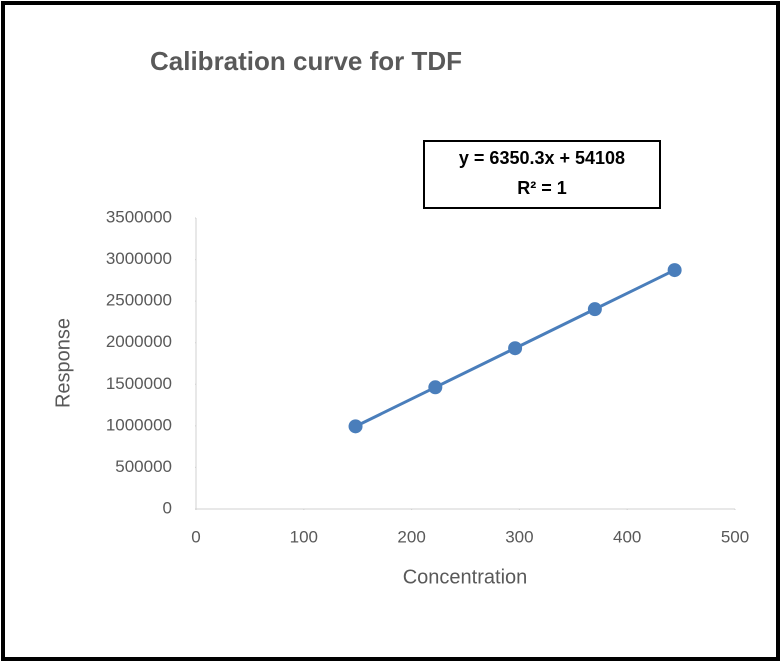  What do you see at coordinates (627, 536) in the screenshot?
I see `x-tick-label: 400` at bounding box center [627, 536].